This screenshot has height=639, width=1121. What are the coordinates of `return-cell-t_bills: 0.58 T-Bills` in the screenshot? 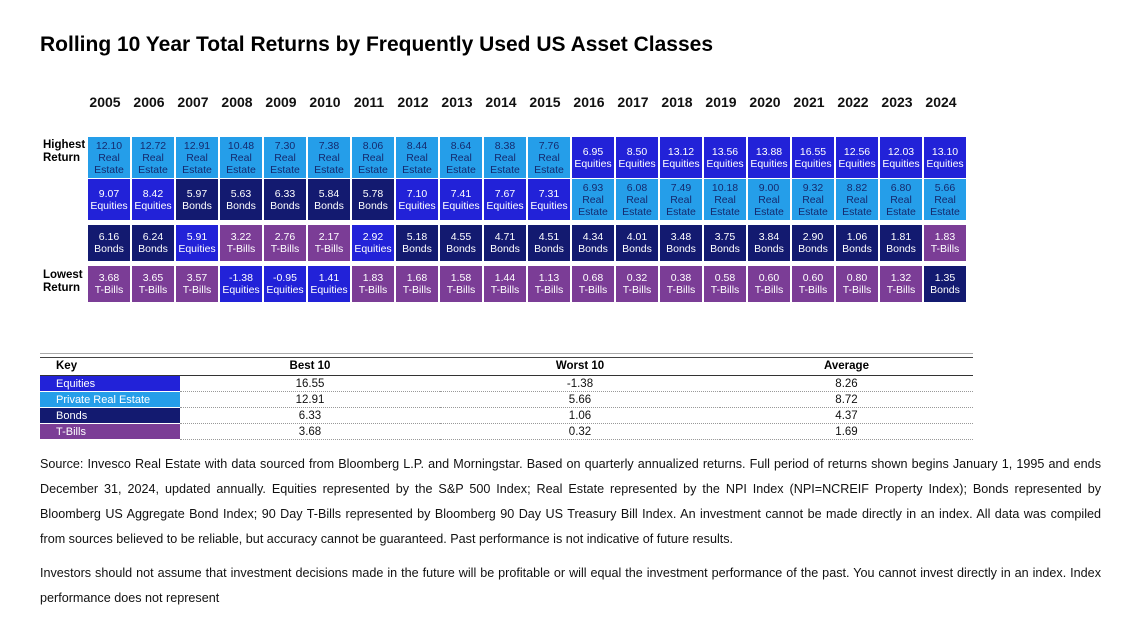 It's located at (725, 284).